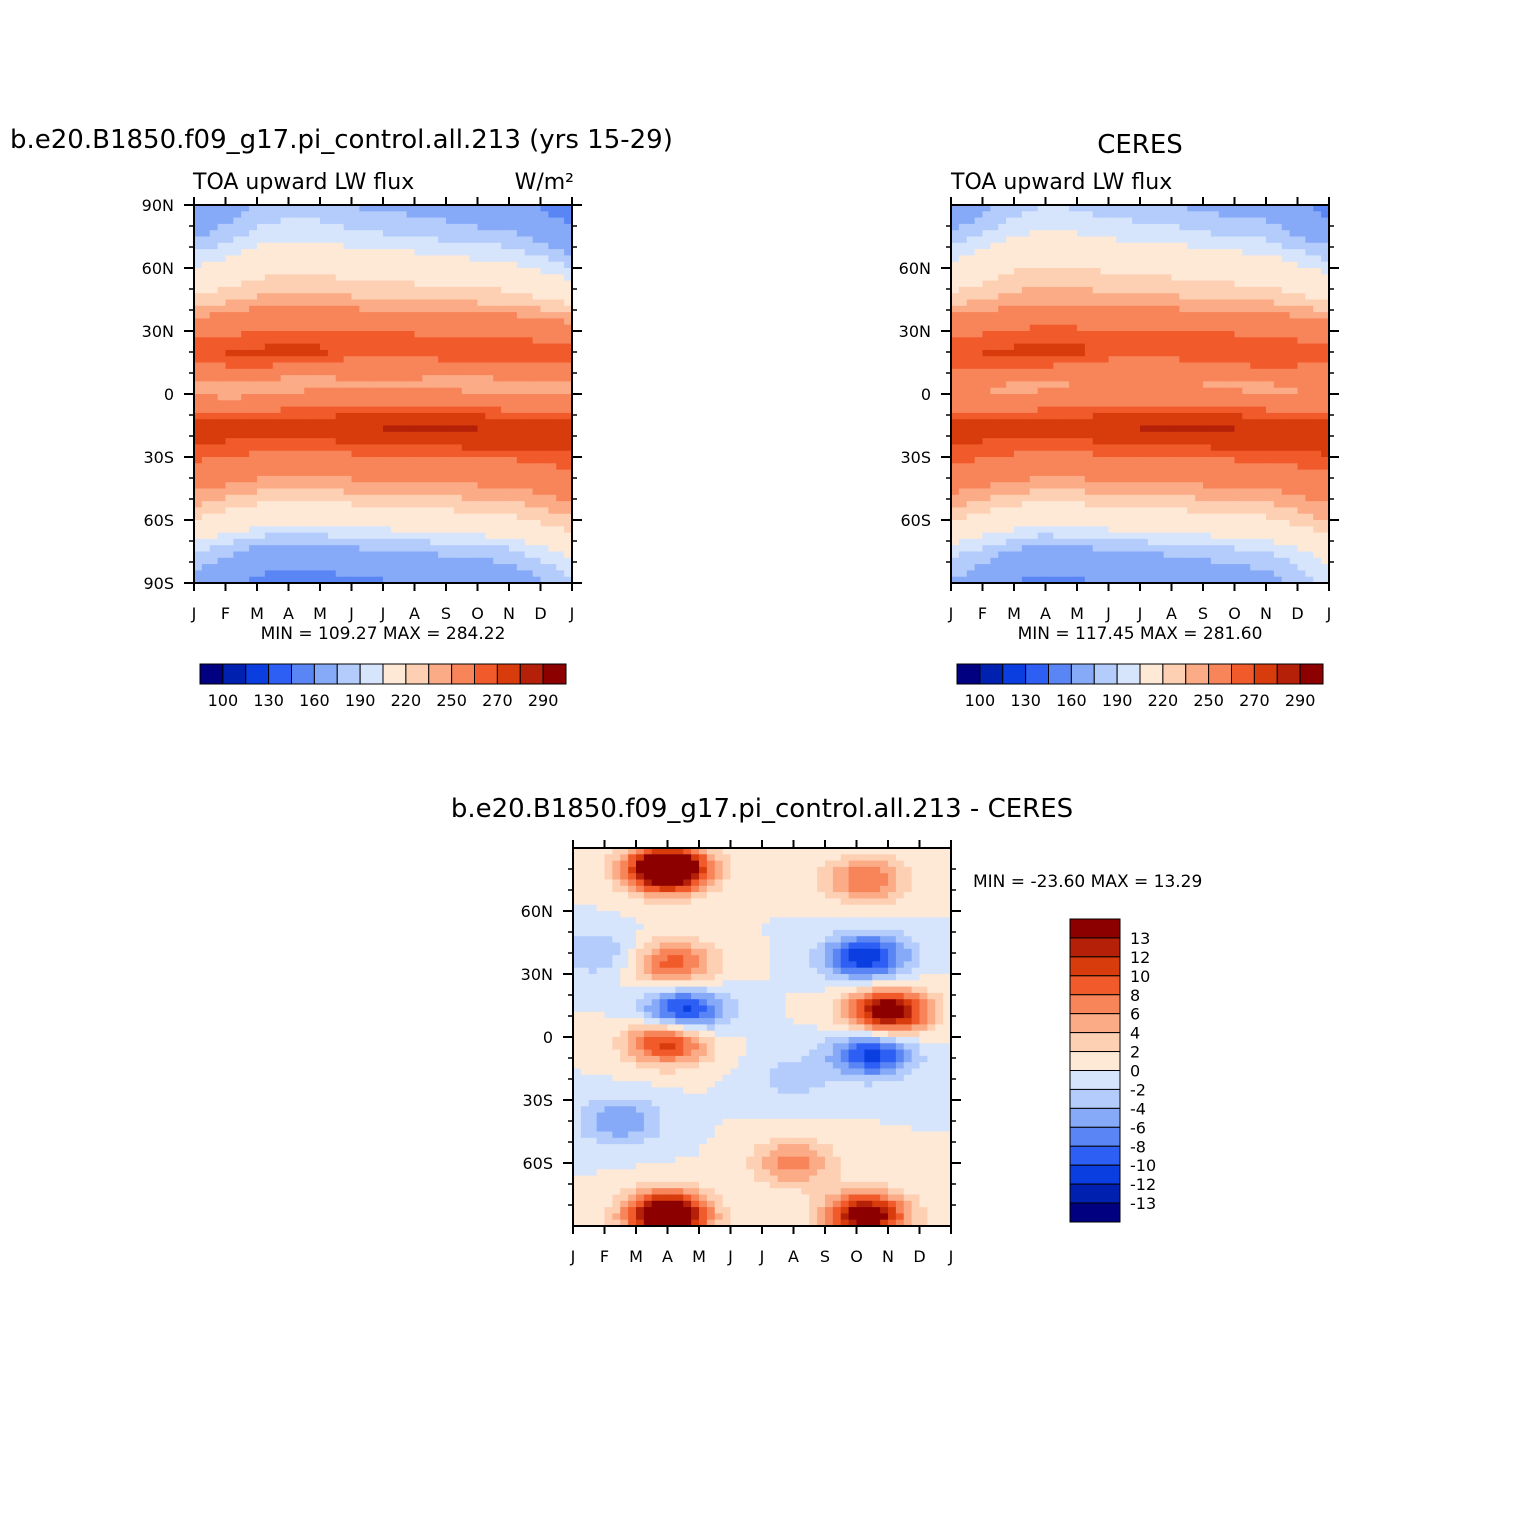 This screenshot has width=1524, height=1524. I want to click on colorbar-box, so click(486, 674).